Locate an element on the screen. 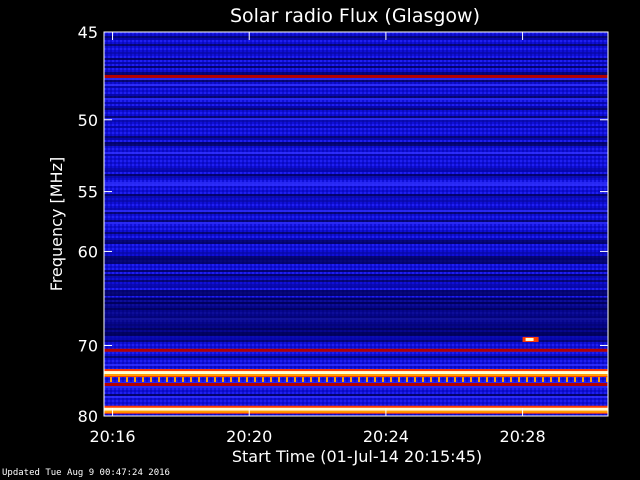 This screenshot has height=480, width=640. y-tick-label: 60 is located at coordinates (88, 251).